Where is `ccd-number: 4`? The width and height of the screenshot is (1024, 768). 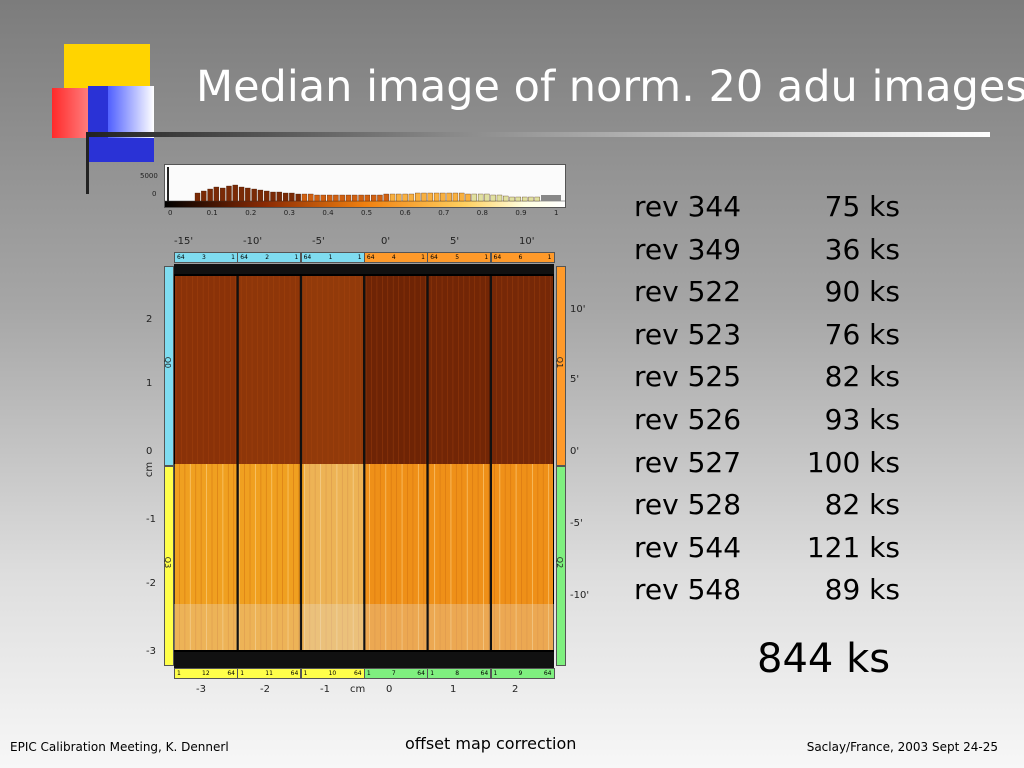
ccd-number: 4 is located at coordinates (393, 257).